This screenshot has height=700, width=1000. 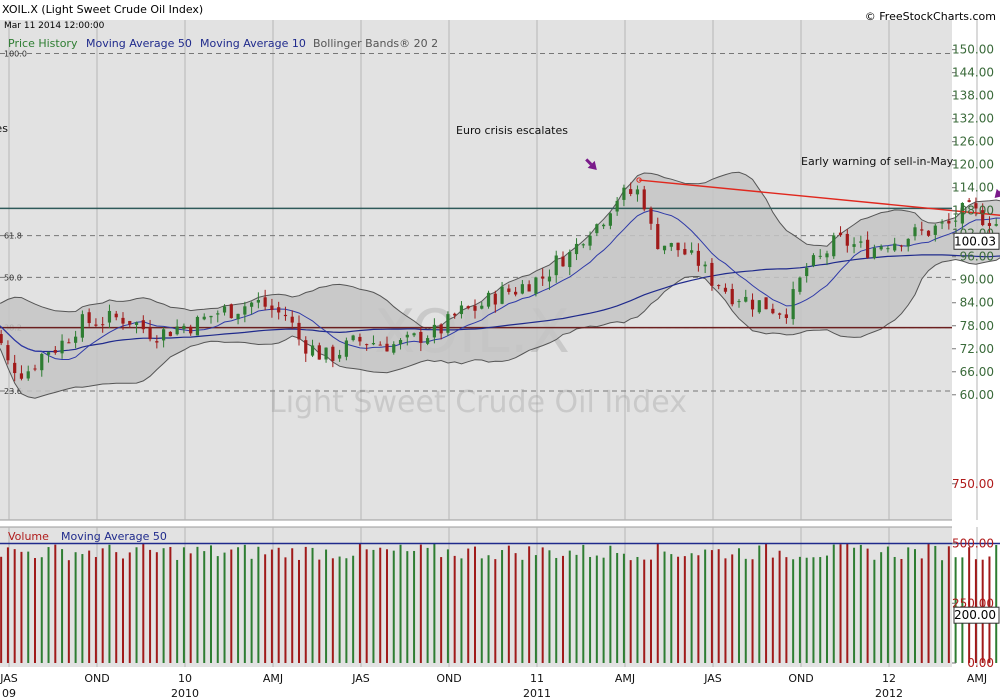 What do you see at coordinates (975, 615) in the screenshot?
I see `current-volume-label: 200.00` at bounding box center [975, 615].